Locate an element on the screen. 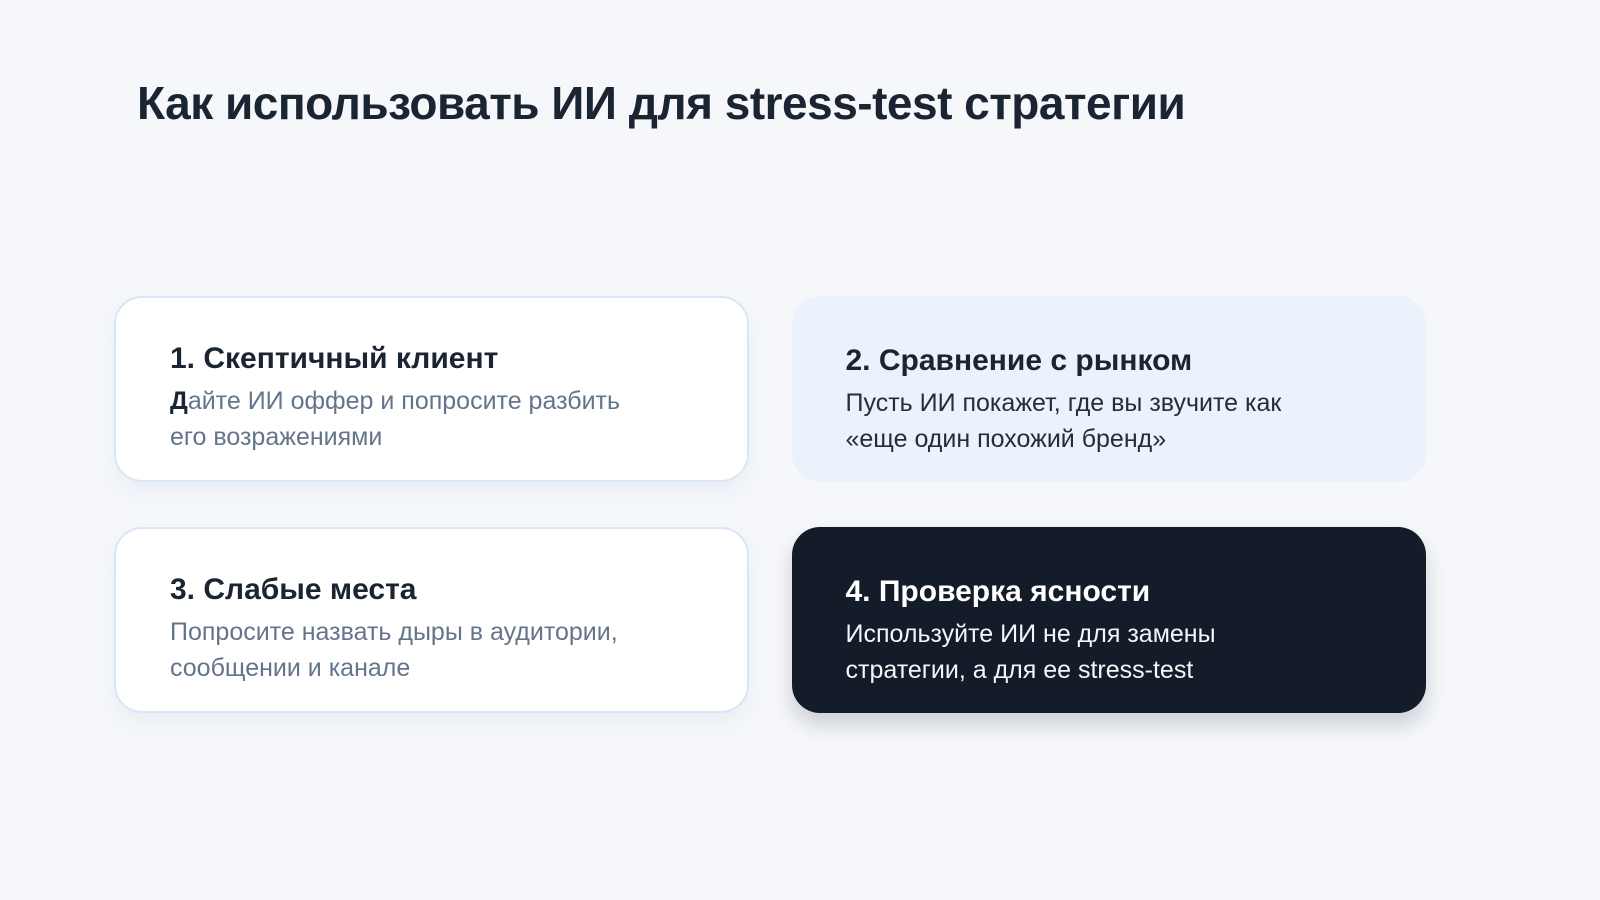 This screenshot has height=900, width=1600. card-title: 2. Сравнение с рынком is located at coordinates (1019, 360).